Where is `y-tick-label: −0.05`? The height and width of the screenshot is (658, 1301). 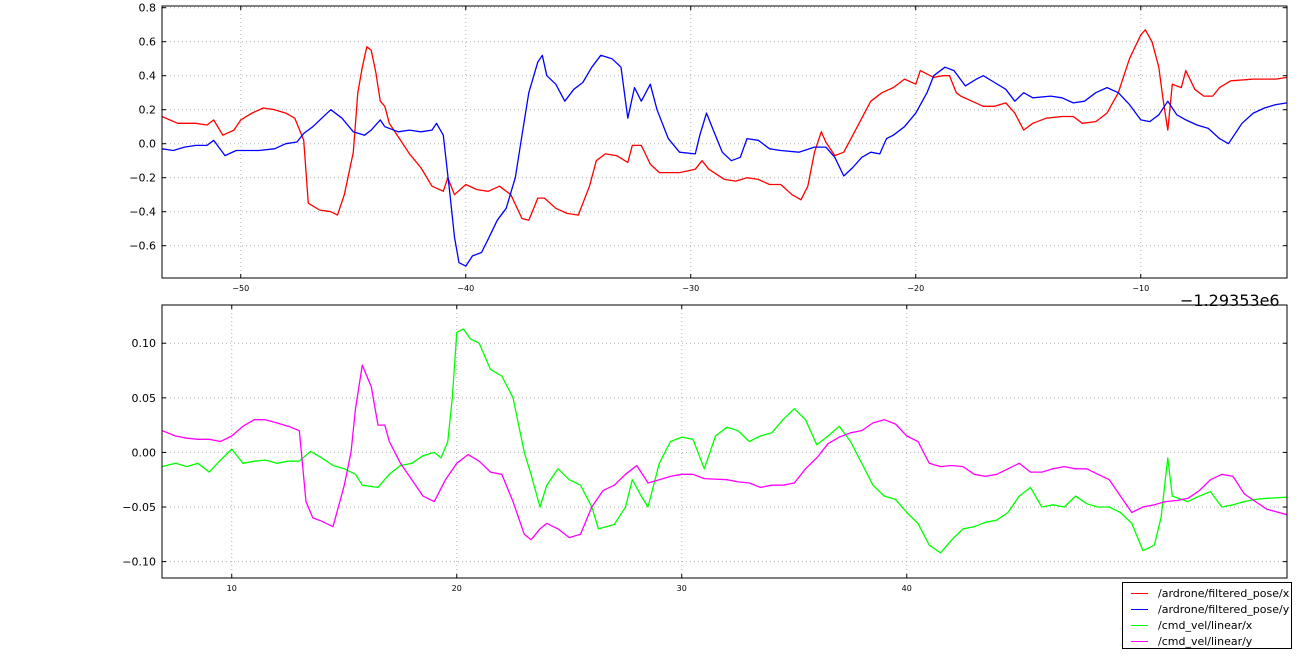 y-tick-label: −0.05 is located at coordinates (139, 507).